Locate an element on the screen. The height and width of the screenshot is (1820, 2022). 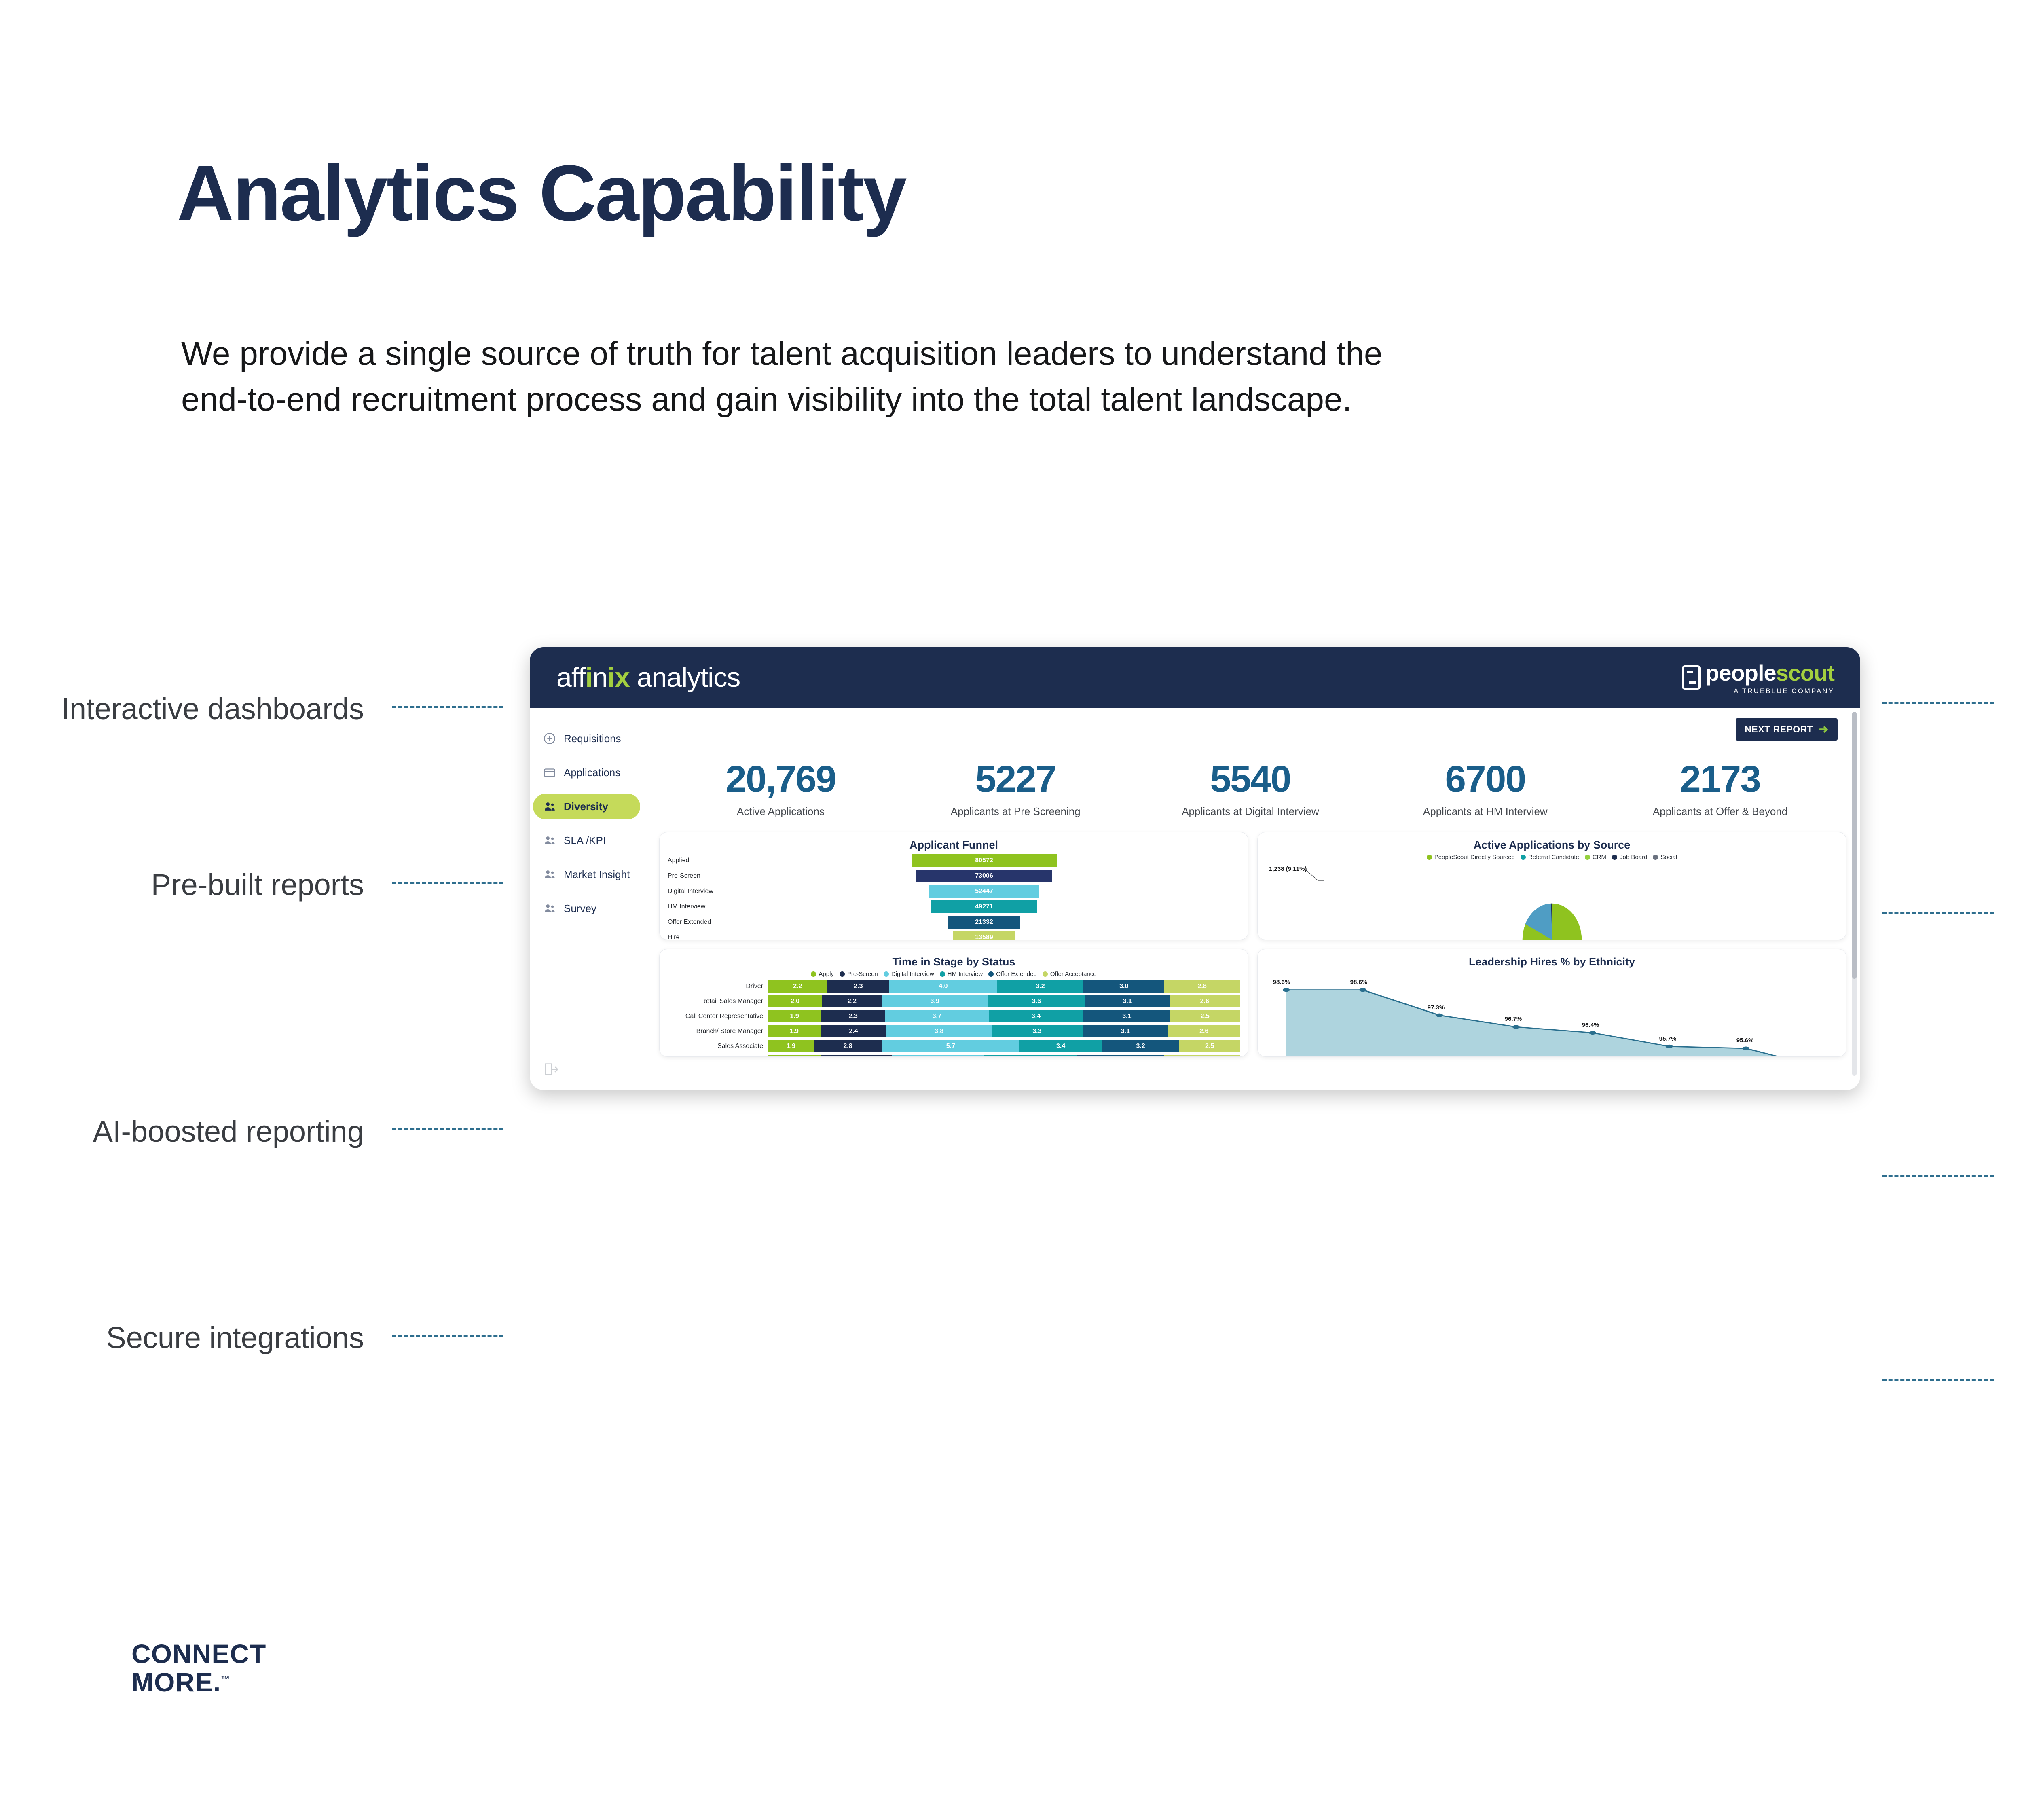
sidebar-item-label: Survey is located at coordinates (580, 908).